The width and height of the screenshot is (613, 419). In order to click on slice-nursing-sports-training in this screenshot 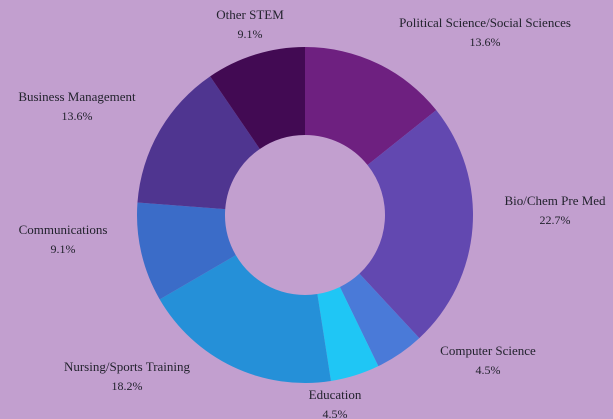, I will do `click(245, 319)`.